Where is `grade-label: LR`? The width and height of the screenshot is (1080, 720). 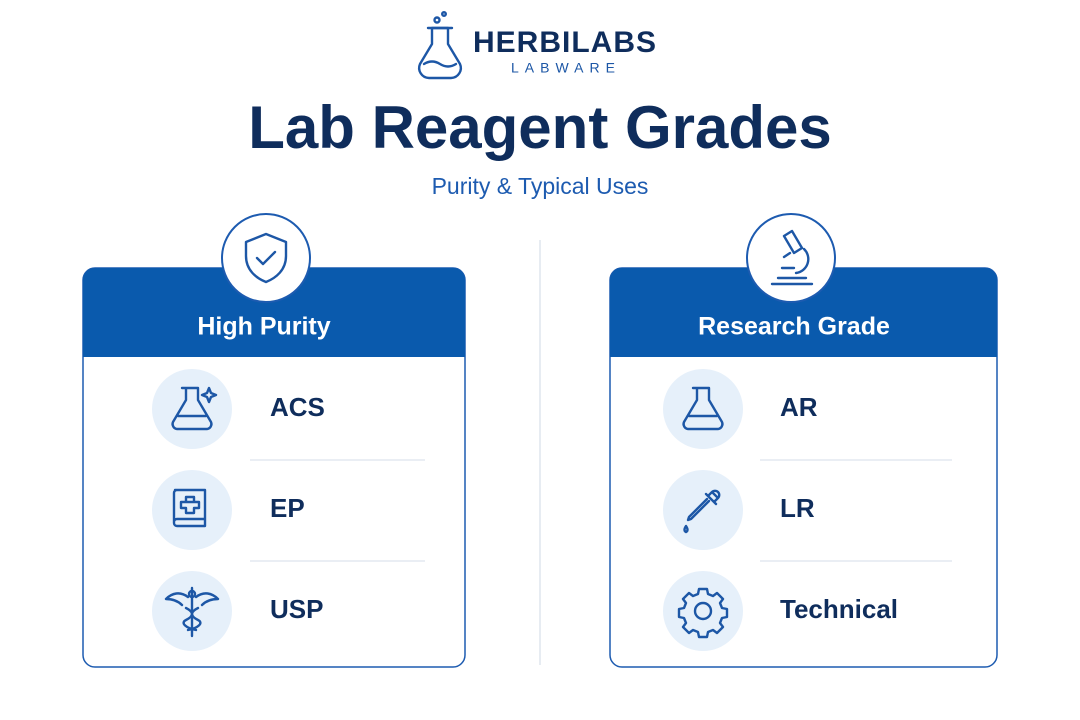 grade-label: LR is located at coordinates (797, 508).